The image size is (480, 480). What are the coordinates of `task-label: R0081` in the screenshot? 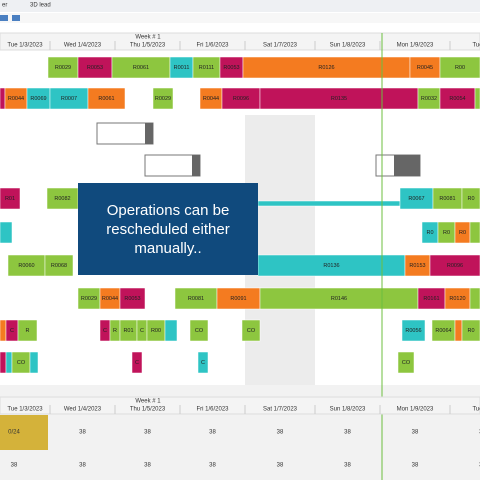 It's located at (447, 199).